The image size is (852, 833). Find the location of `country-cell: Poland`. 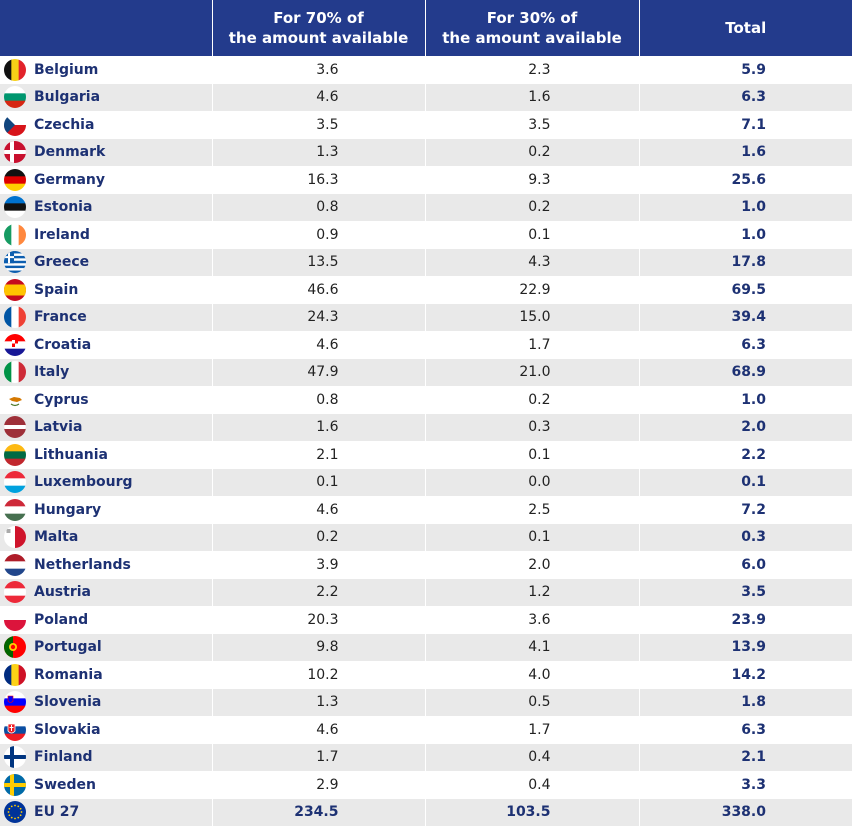

country-cell: Poland is located at coordinates (106, 620).